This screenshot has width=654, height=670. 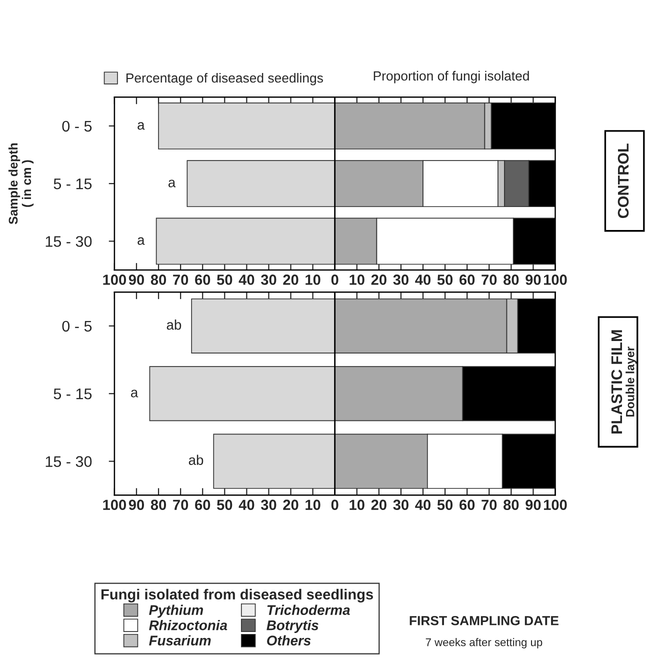 I want to click on legend-title: Fungi isolated from diseased seedlings, so click(x=237, y=595).